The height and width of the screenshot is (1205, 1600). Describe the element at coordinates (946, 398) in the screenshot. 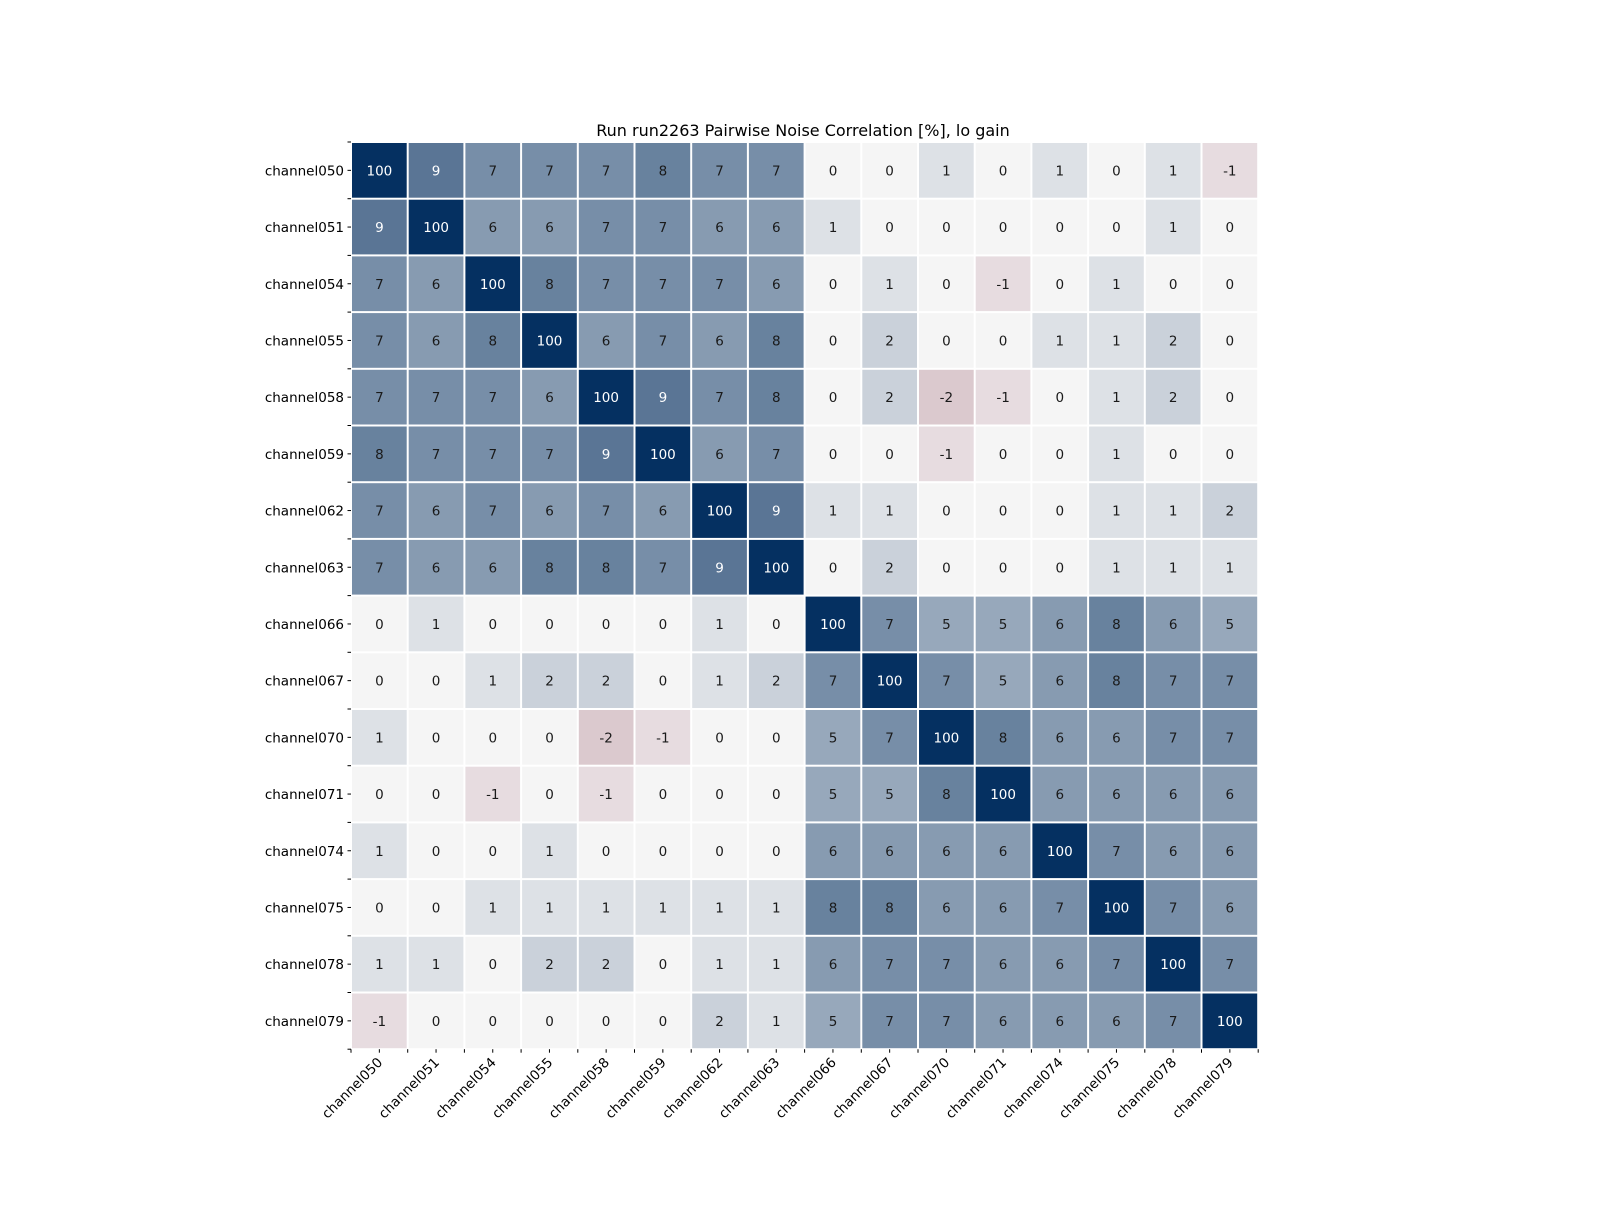

I see `cell-value-label: -2` at that location.